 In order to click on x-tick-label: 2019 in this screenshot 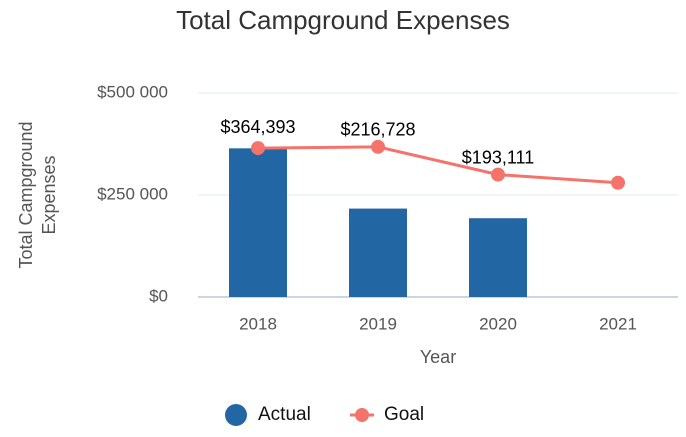, I will do `click(378, 323)`.